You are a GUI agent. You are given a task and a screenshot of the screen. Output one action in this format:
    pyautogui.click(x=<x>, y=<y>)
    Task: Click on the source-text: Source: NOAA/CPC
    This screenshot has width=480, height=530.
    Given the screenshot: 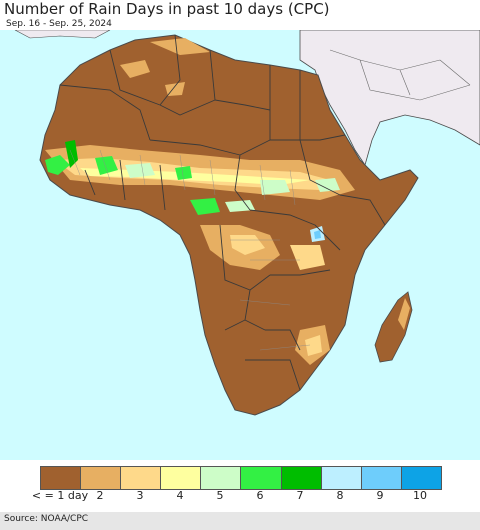 What is the action you would take?
    pyautogui.click(x=46, y=519)
    